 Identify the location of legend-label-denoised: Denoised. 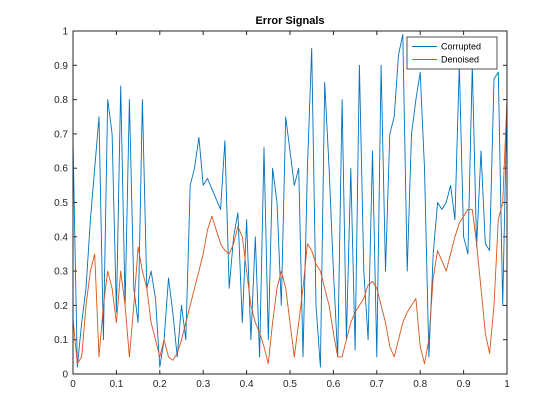
(460, 60).